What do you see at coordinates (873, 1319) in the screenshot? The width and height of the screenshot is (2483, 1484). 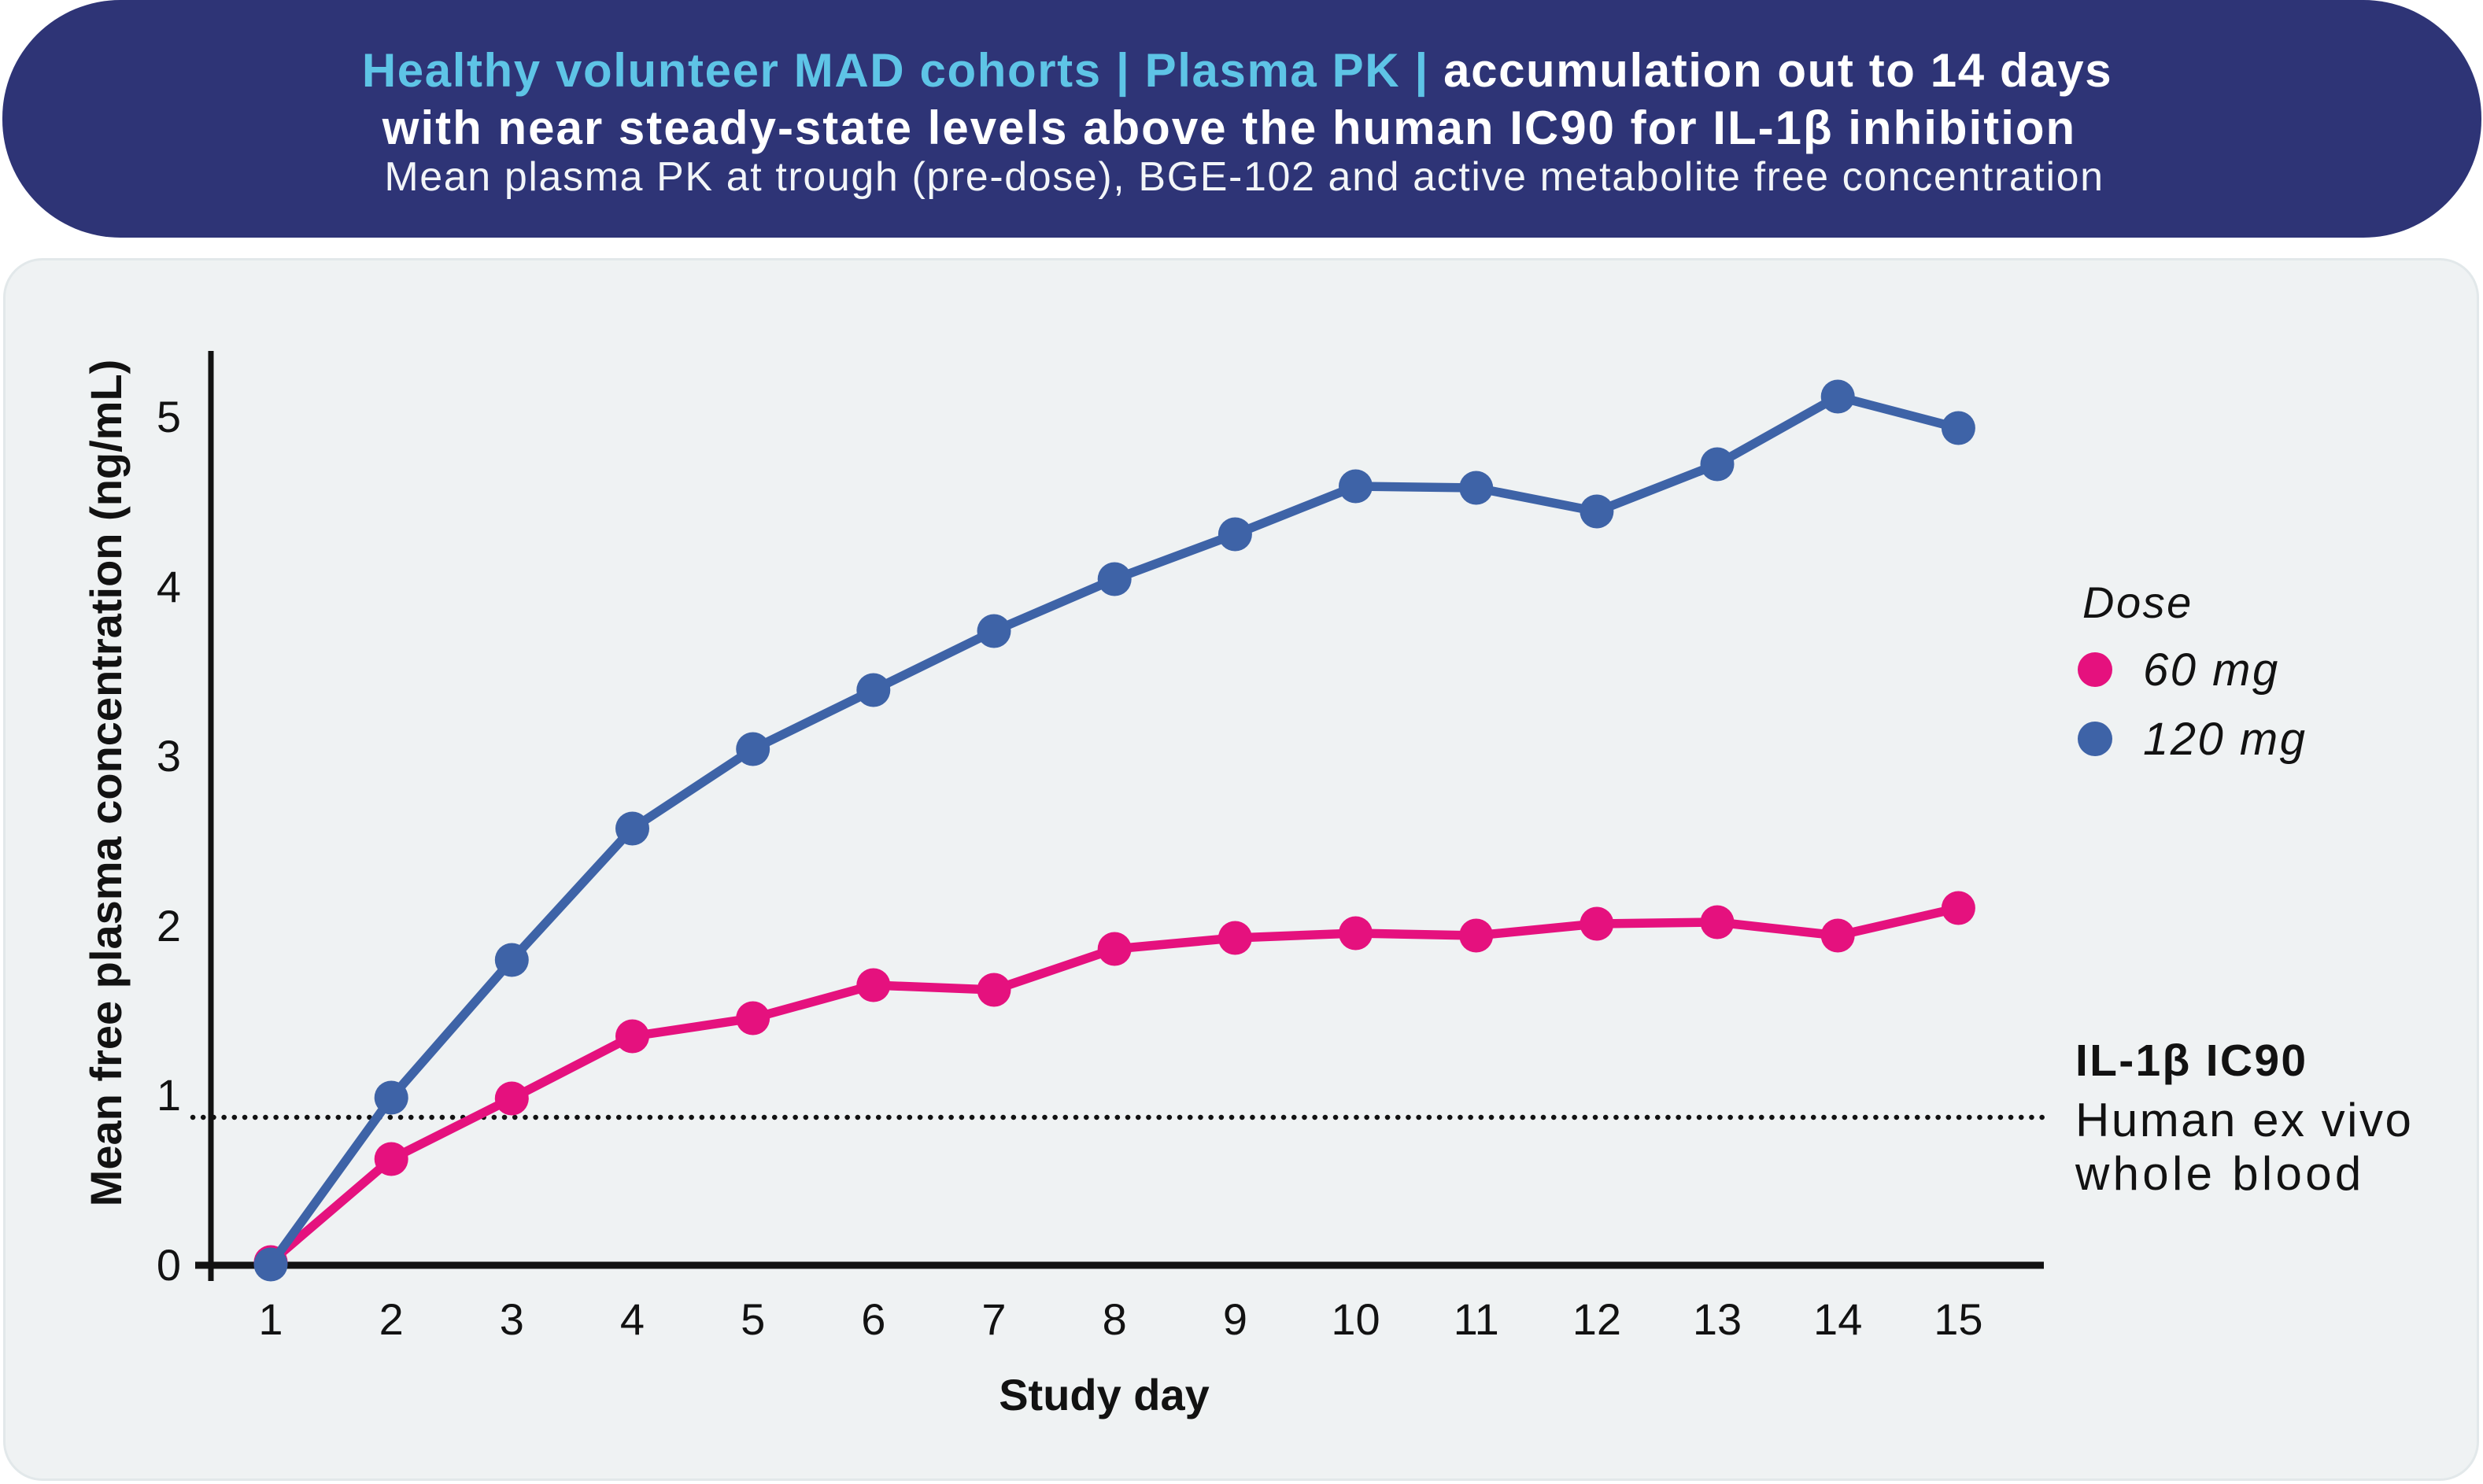 I see `svg-text: 6` at bounding box center [873, 1319].